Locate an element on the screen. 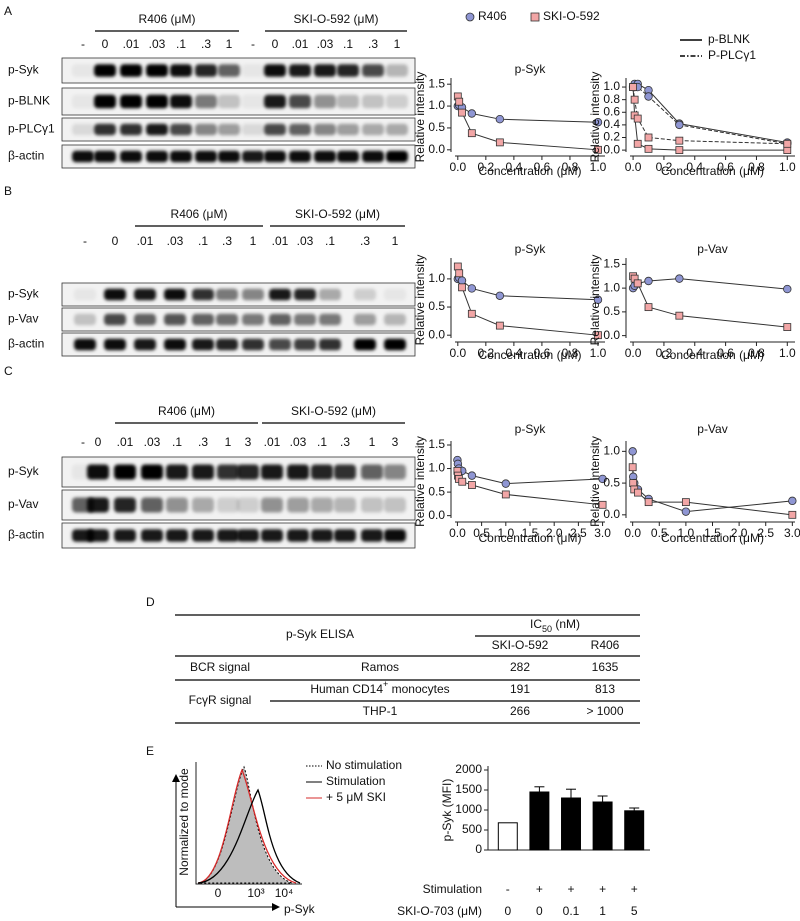 This screenshot has width=800, height=921. y-axis-label: Normalized to mode is located at coordinates (184, 822).